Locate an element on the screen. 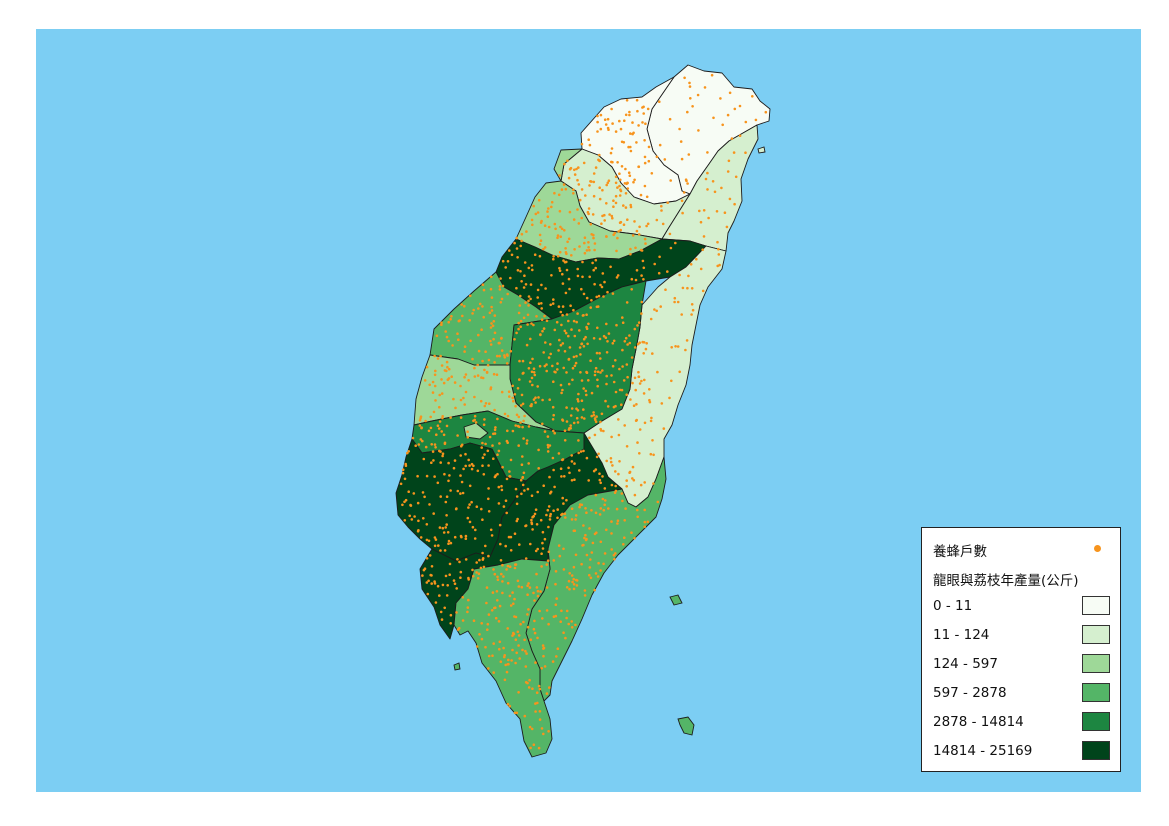  islet-liuqiu is located at coordinates (457, 666).